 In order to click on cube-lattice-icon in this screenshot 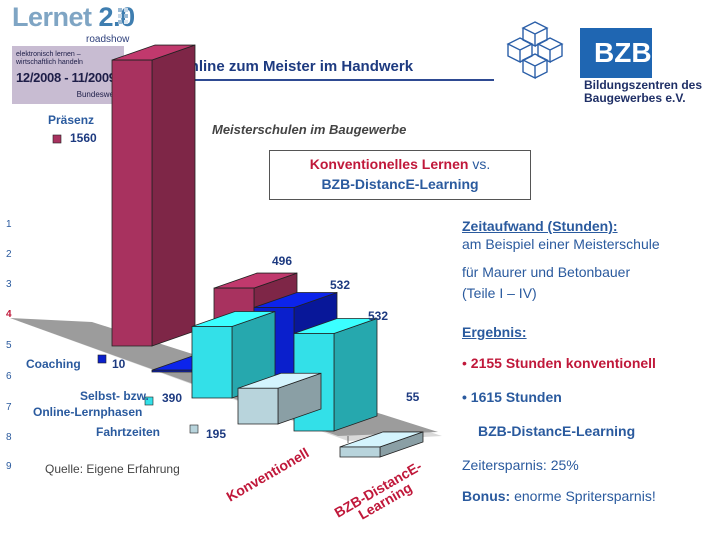, I will do `click(535, 50)`.